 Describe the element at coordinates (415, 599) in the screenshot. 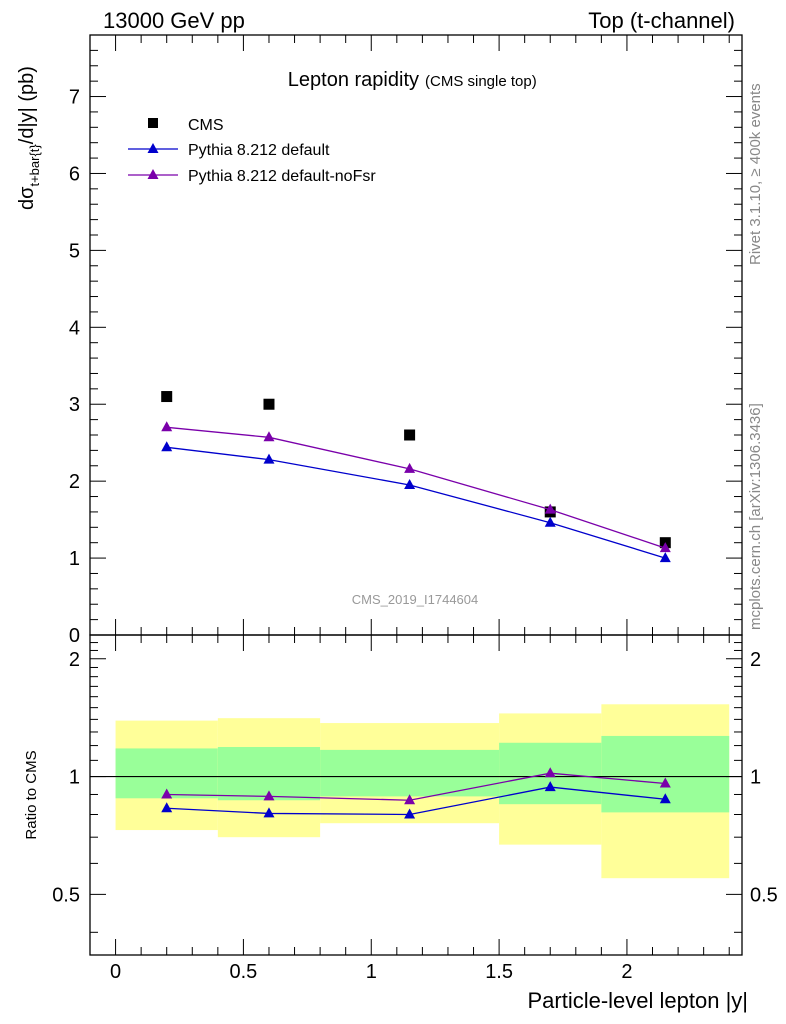

I see `watermark: CMS_2019_I1744604` at that location.